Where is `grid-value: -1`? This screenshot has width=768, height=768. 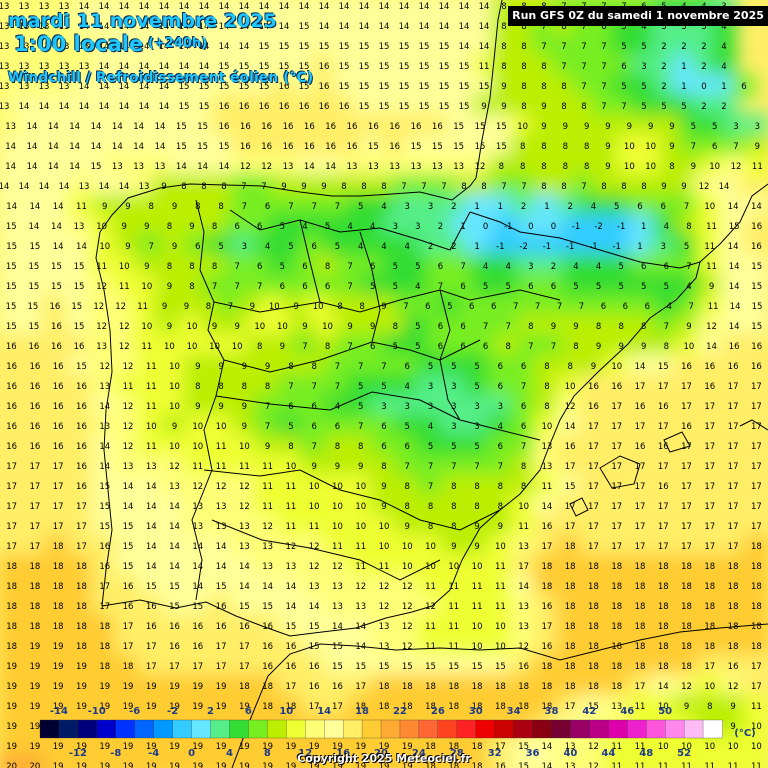 grid-value: -1 is located at coordinates (621, 227).